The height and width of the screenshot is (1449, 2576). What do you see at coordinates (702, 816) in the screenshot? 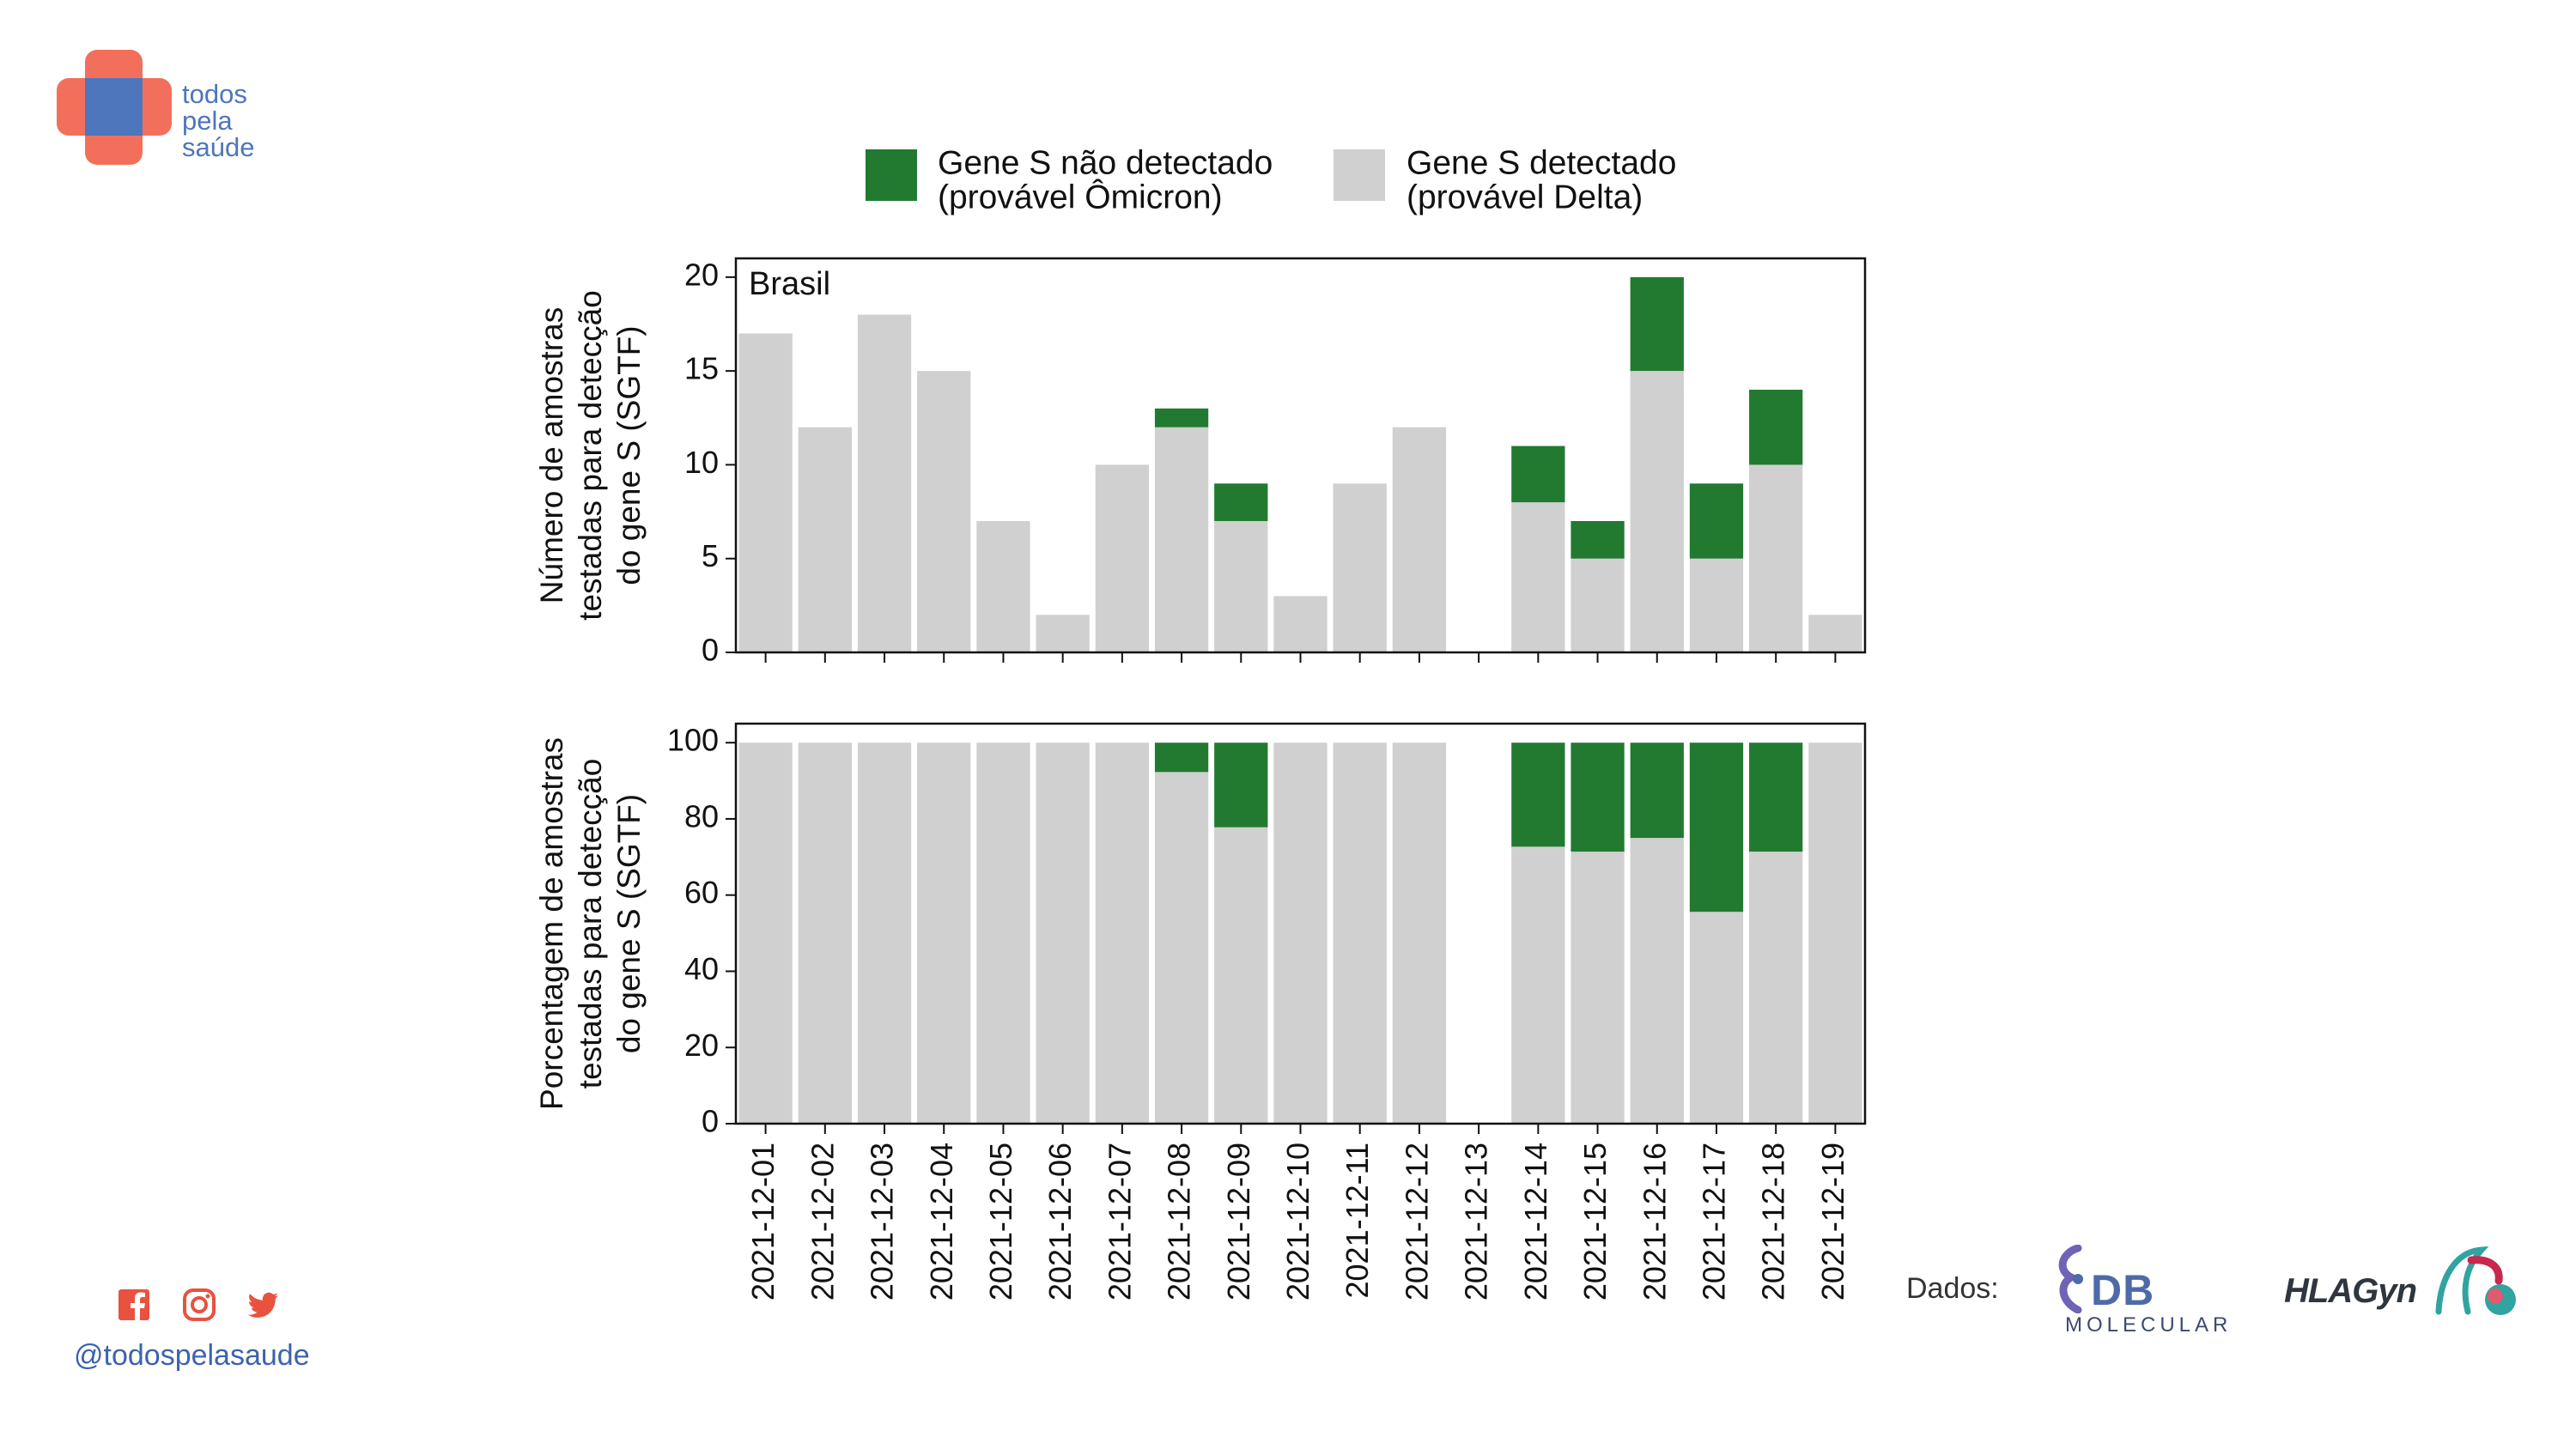
I see `y-tick-label: 80` at bounding box center [702, 816].